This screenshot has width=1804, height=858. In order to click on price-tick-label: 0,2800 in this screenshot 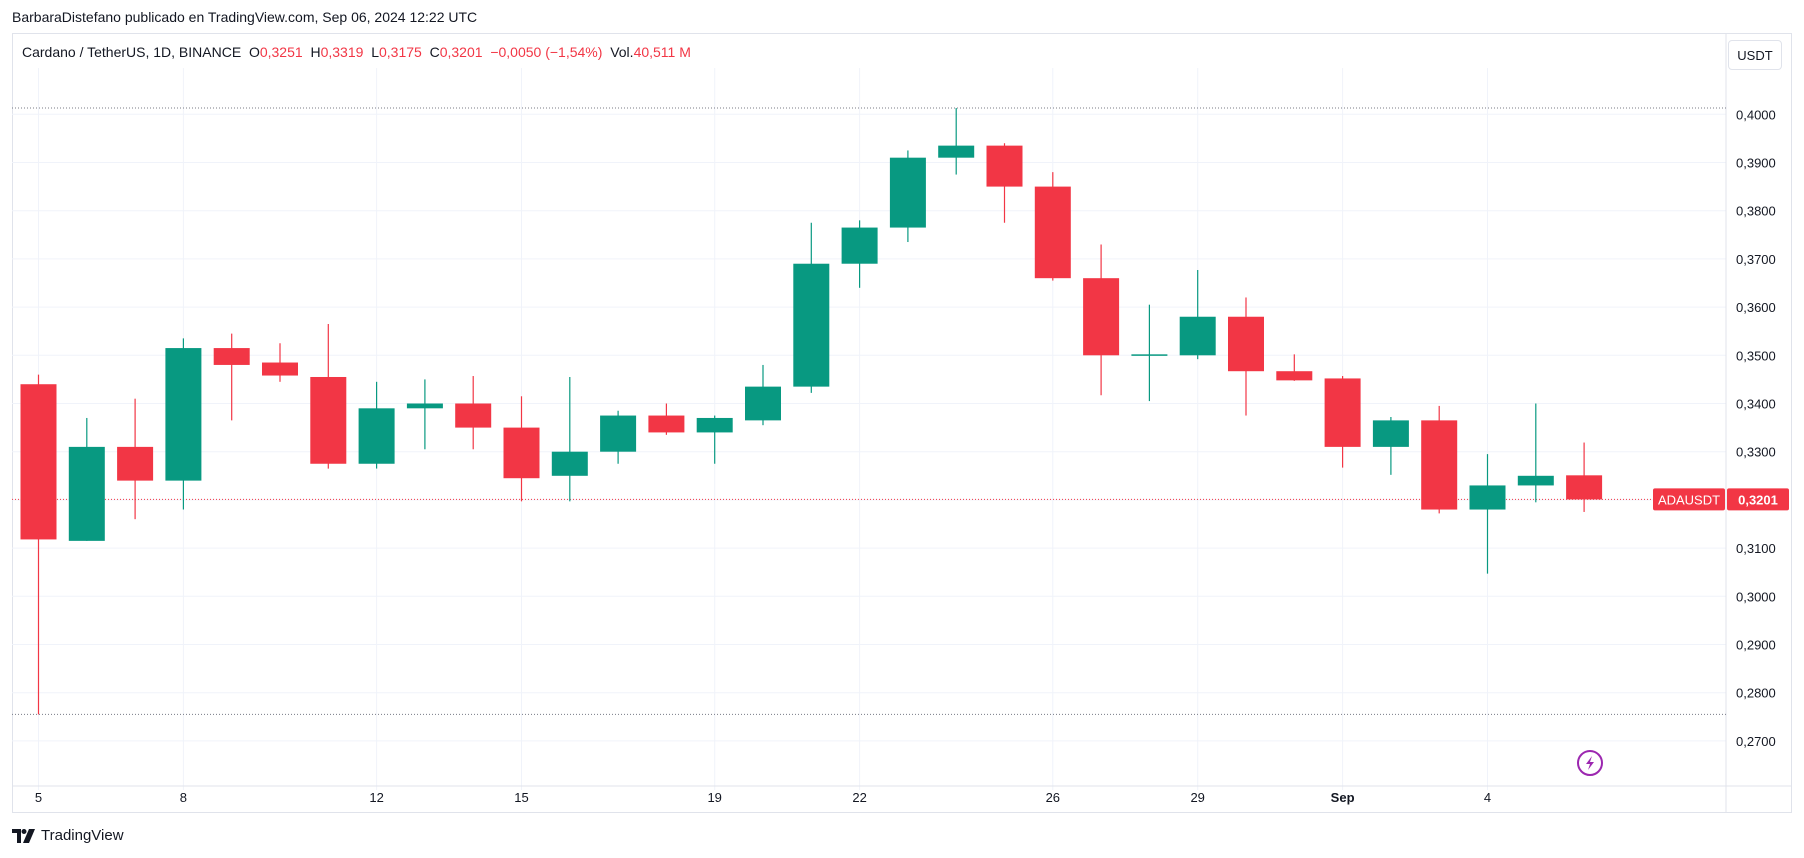, I will do `click(1756, 693)`.